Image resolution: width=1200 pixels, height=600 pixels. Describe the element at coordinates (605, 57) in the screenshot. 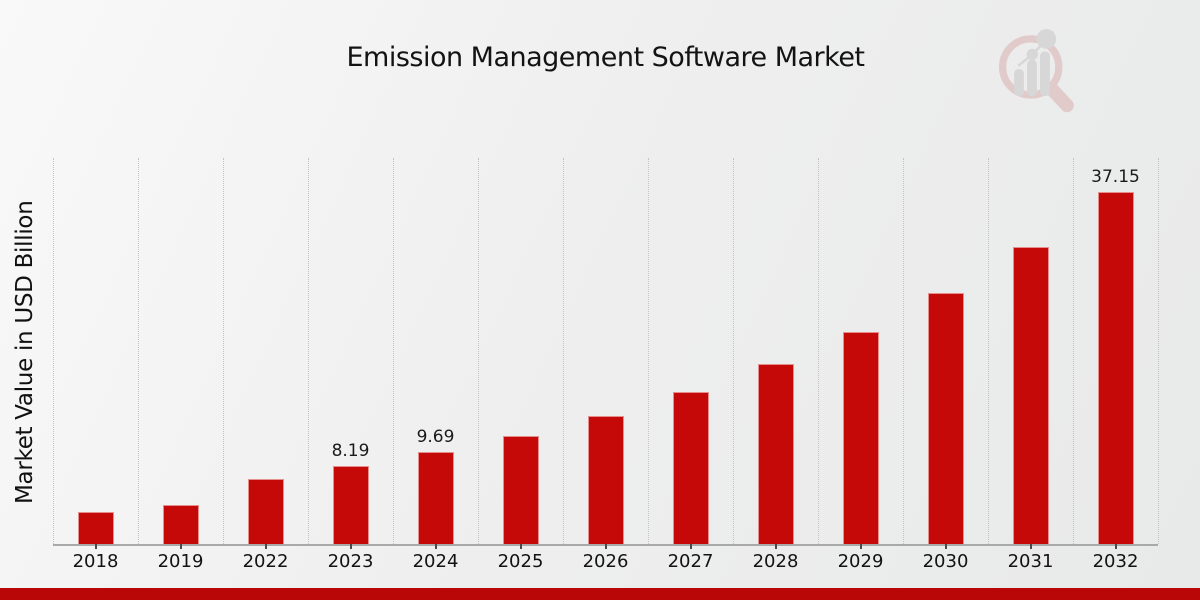

I see `chart-title: Emission Management Software Market` at that location.